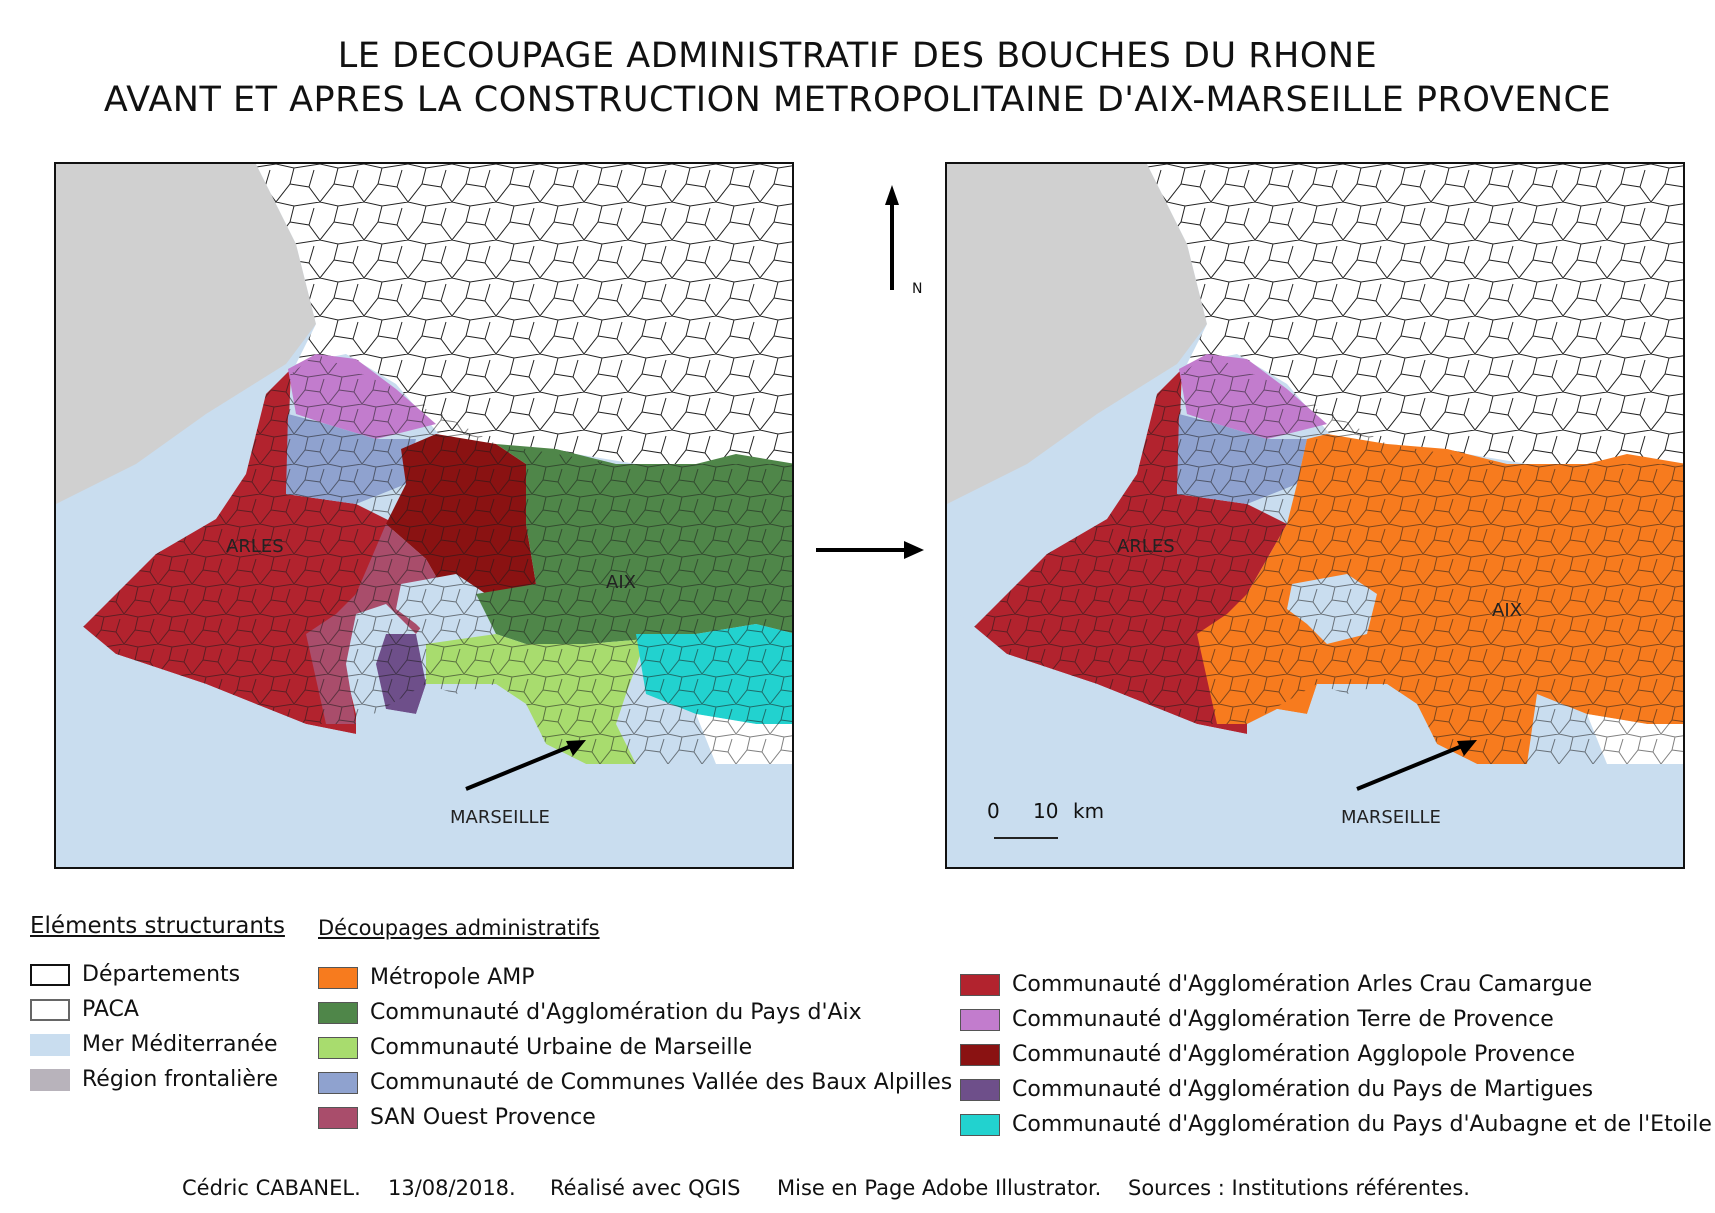 This screenshot has height=1213, width=1715. Describe the element at coordinates (459, 928) in the screenshot. I see `legend-admin-title: Découpages administratifs` at that location.